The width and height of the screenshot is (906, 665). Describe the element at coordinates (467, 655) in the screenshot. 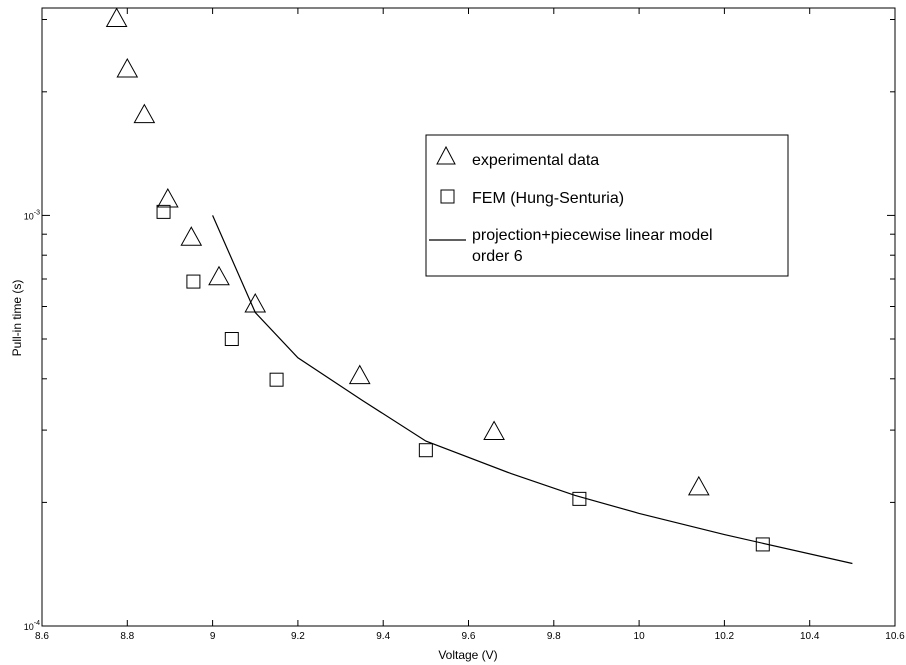

I see `x-axis-label: Voltage (V)` at that location.